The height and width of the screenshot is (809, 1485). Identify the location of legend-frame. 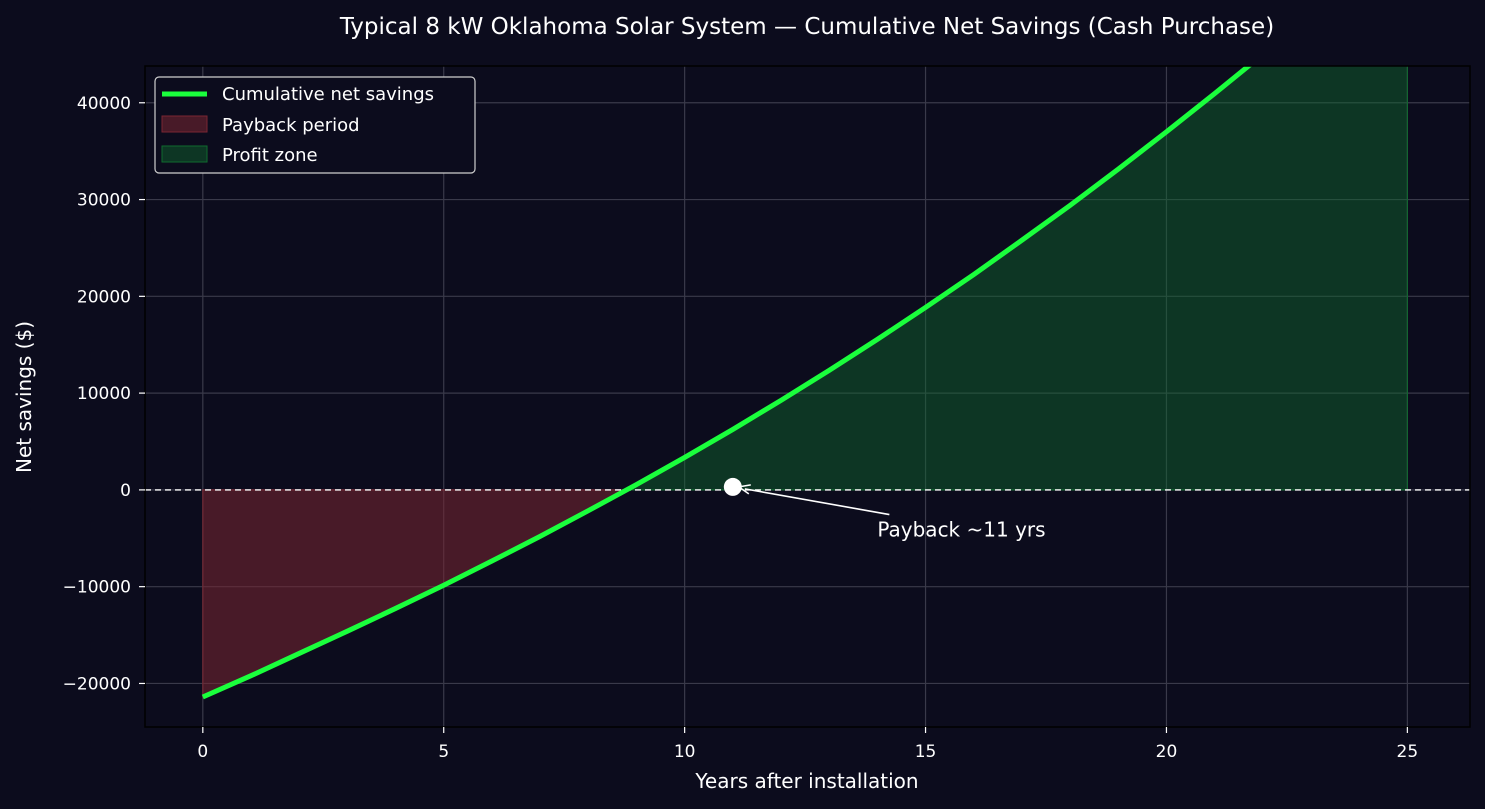
(315, 125).